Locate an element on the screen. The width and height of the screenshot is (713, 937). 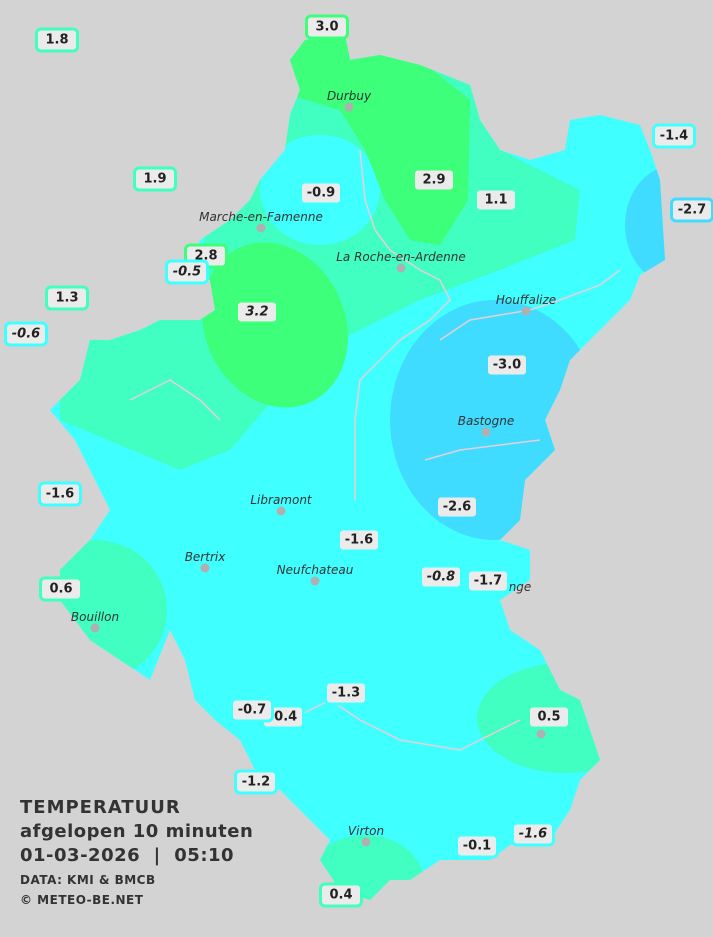
station-temperature-label: -1.4 is located at coordinates (674, 136).